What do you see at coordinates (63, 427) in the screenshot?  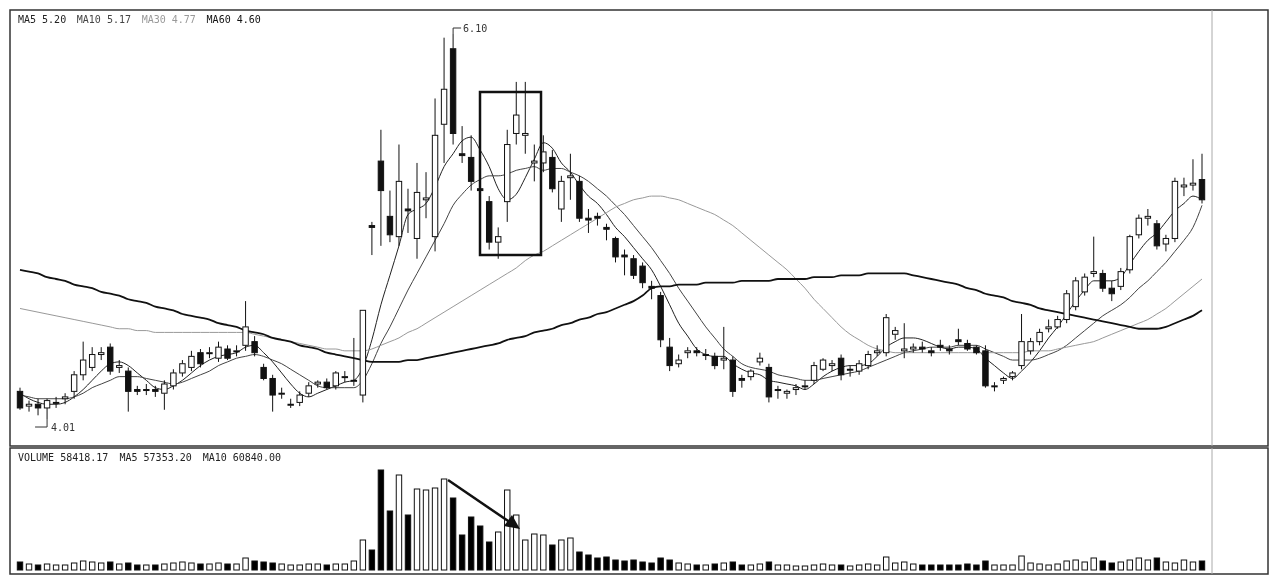 I see `text: 4.01` at bounding box center [63, 427].